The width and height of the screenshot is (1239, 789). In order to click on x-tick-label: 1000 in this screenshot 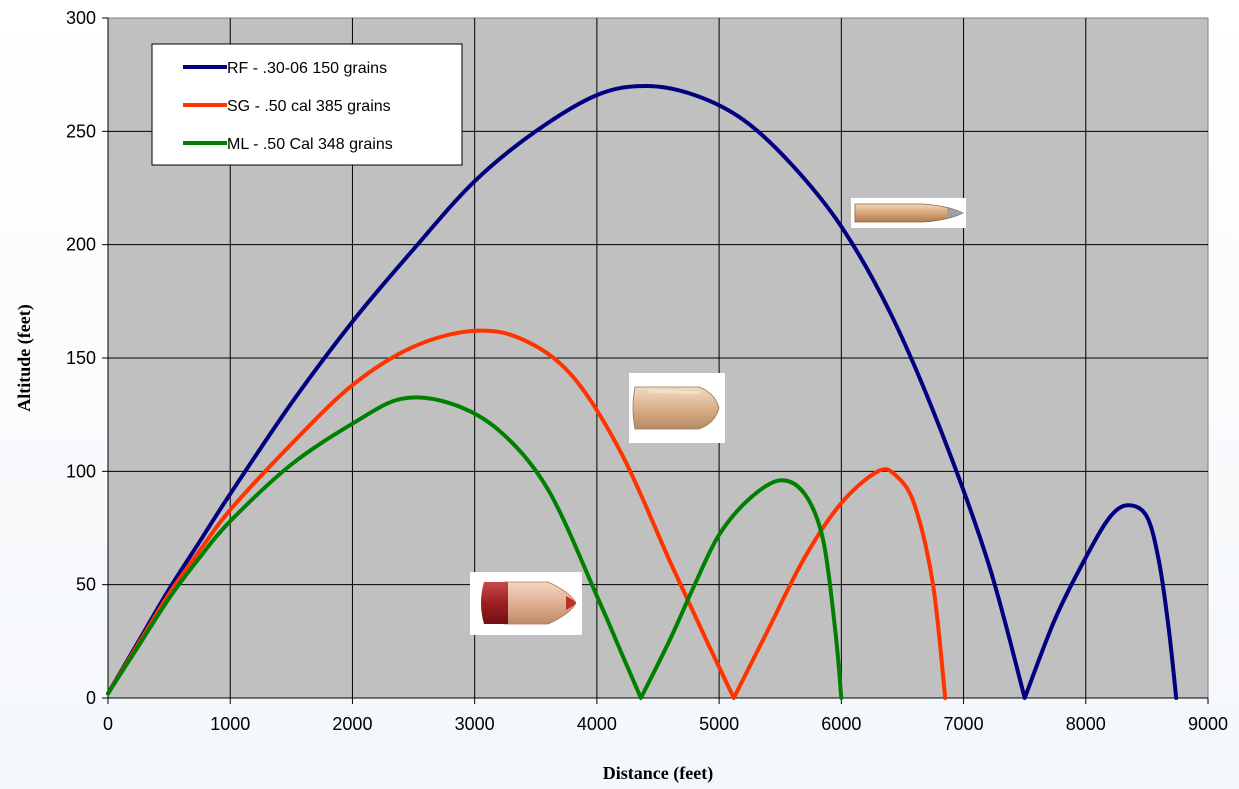, I will do `click(230, 724)`.